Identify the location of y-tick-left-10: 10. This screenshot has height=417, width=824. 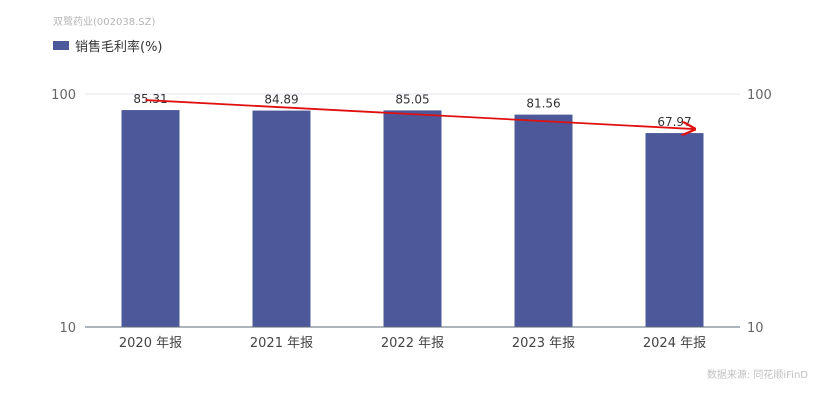
(67, 328).